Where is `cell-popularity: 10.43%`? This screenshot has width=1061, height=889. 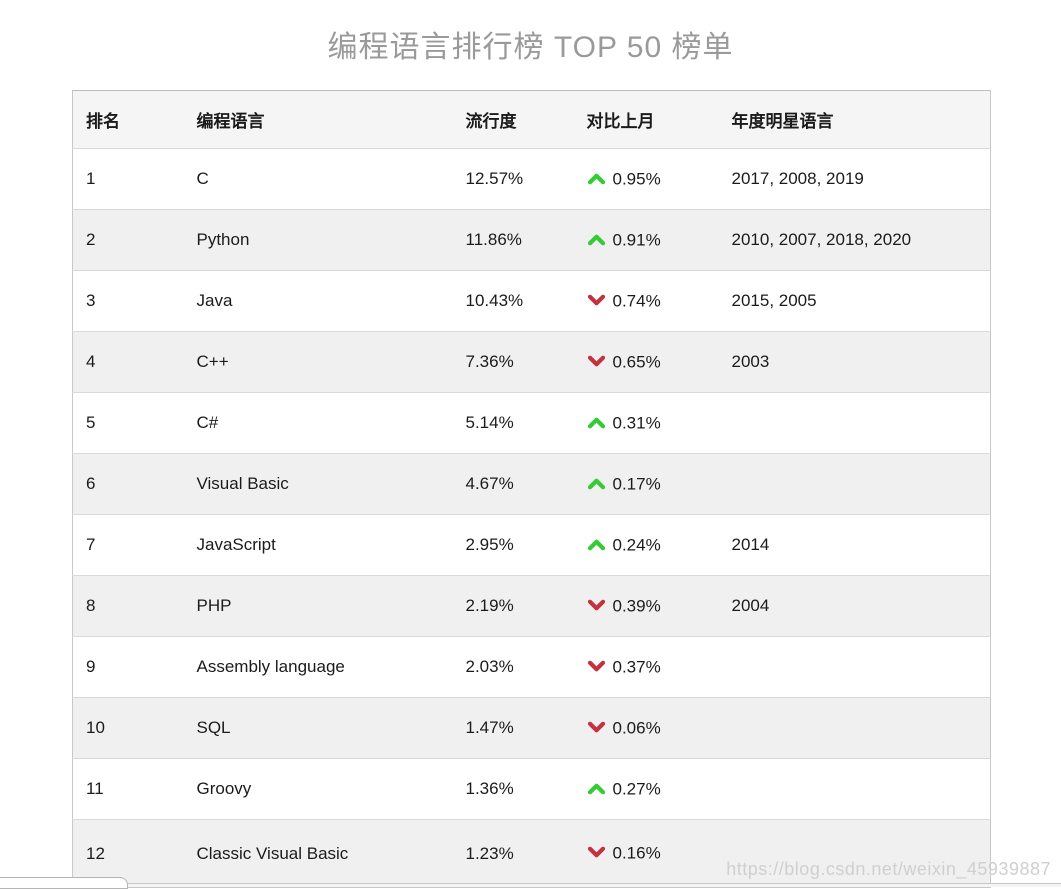 cell-popularity: 10.43% is located at coordinates (494, 300).